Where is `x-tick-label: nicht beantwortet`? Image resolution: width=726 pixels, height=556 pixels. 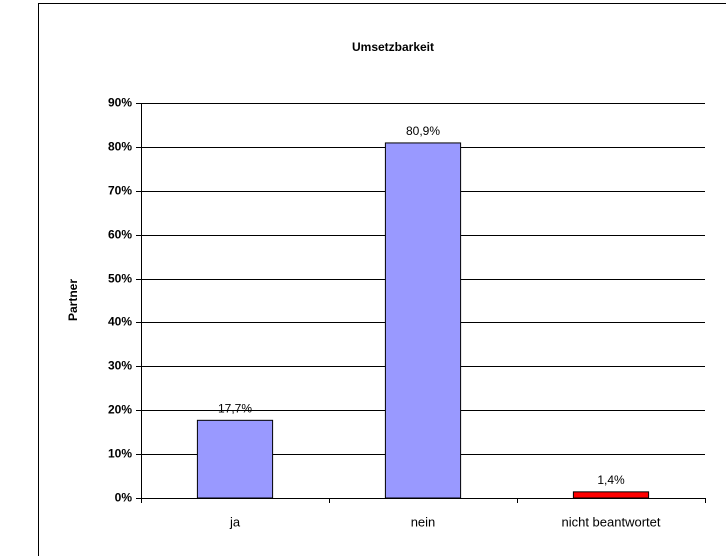
x-tick-label: nicht beantwortet is located at coordinates (610, 521).